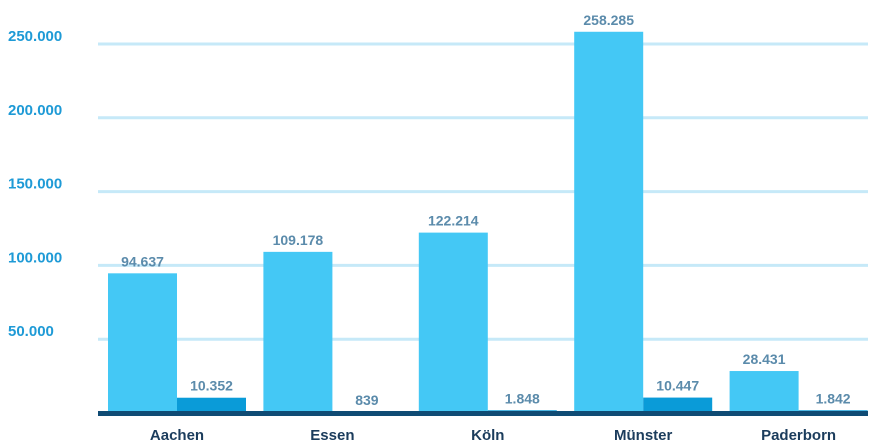  Describe the element at coordinates (35, 257) in the screenshot. I see `y-tick-label: 100.000` at that location.